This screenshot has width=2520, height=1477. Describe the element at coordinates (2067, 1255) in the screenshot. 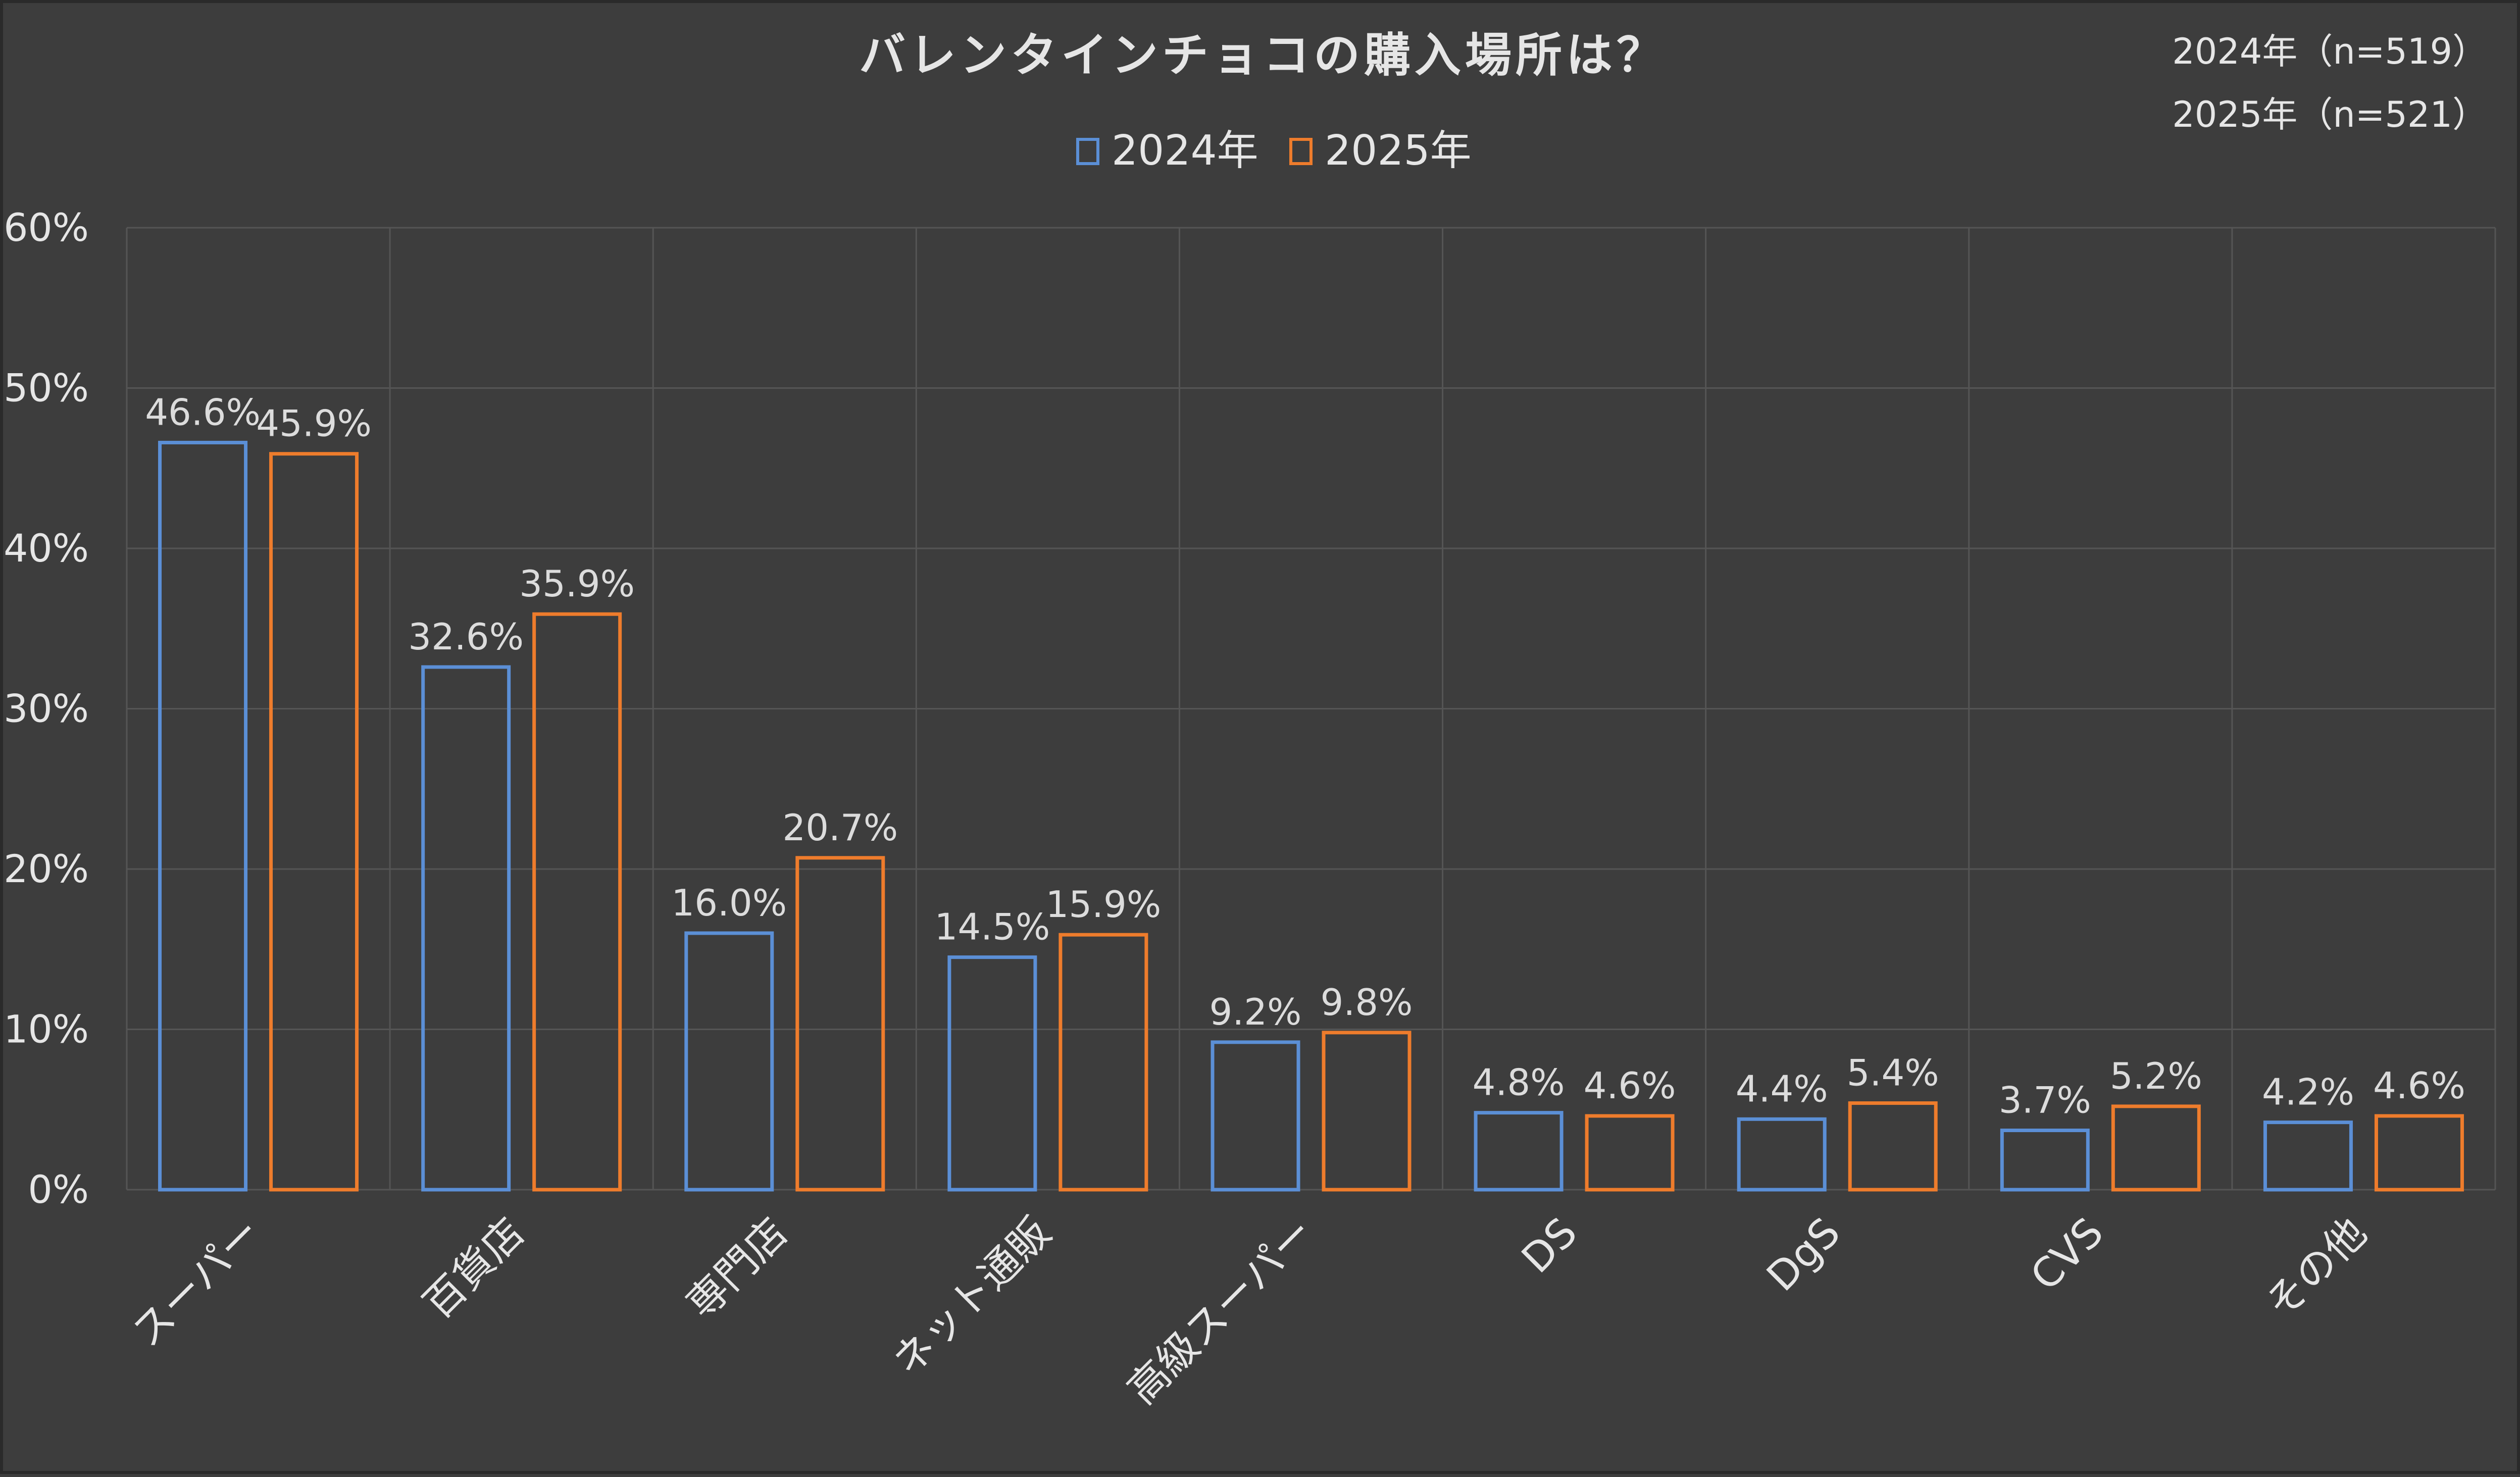

I see `x-category-label: CVS` at that location.